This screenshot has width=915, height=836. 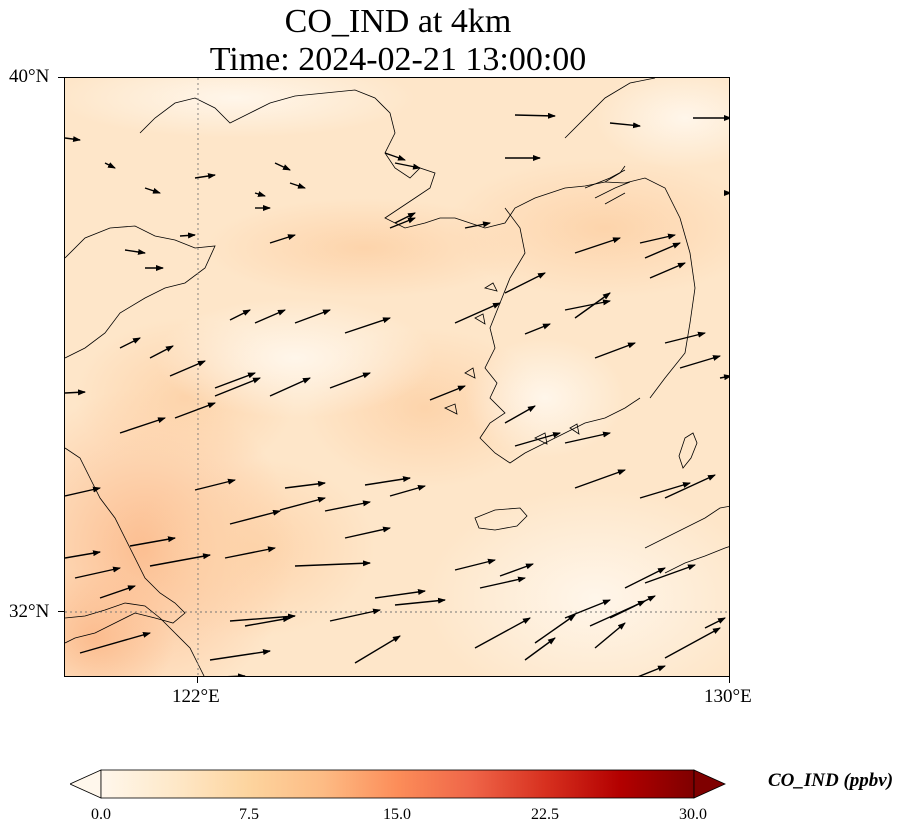 What do you see at coordinates (125, 545) in the screenshot?
I see `coastline-jiangsu` at bounding box center [125, 545].